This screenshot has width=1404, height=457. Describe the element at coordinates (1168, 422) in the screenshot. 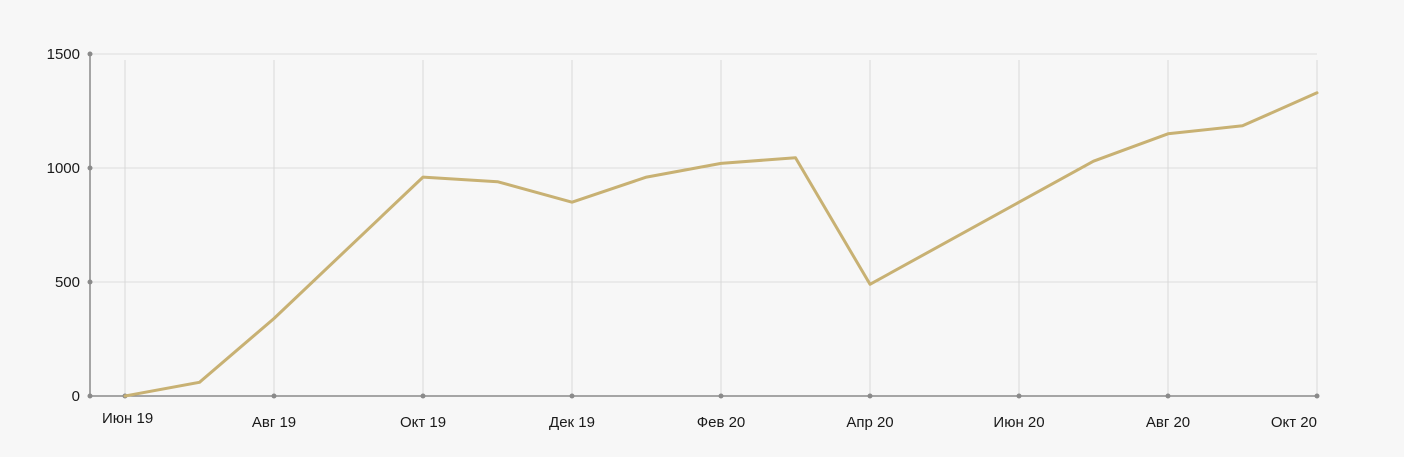

I see `x-tick-label: Авг 20` at that location.